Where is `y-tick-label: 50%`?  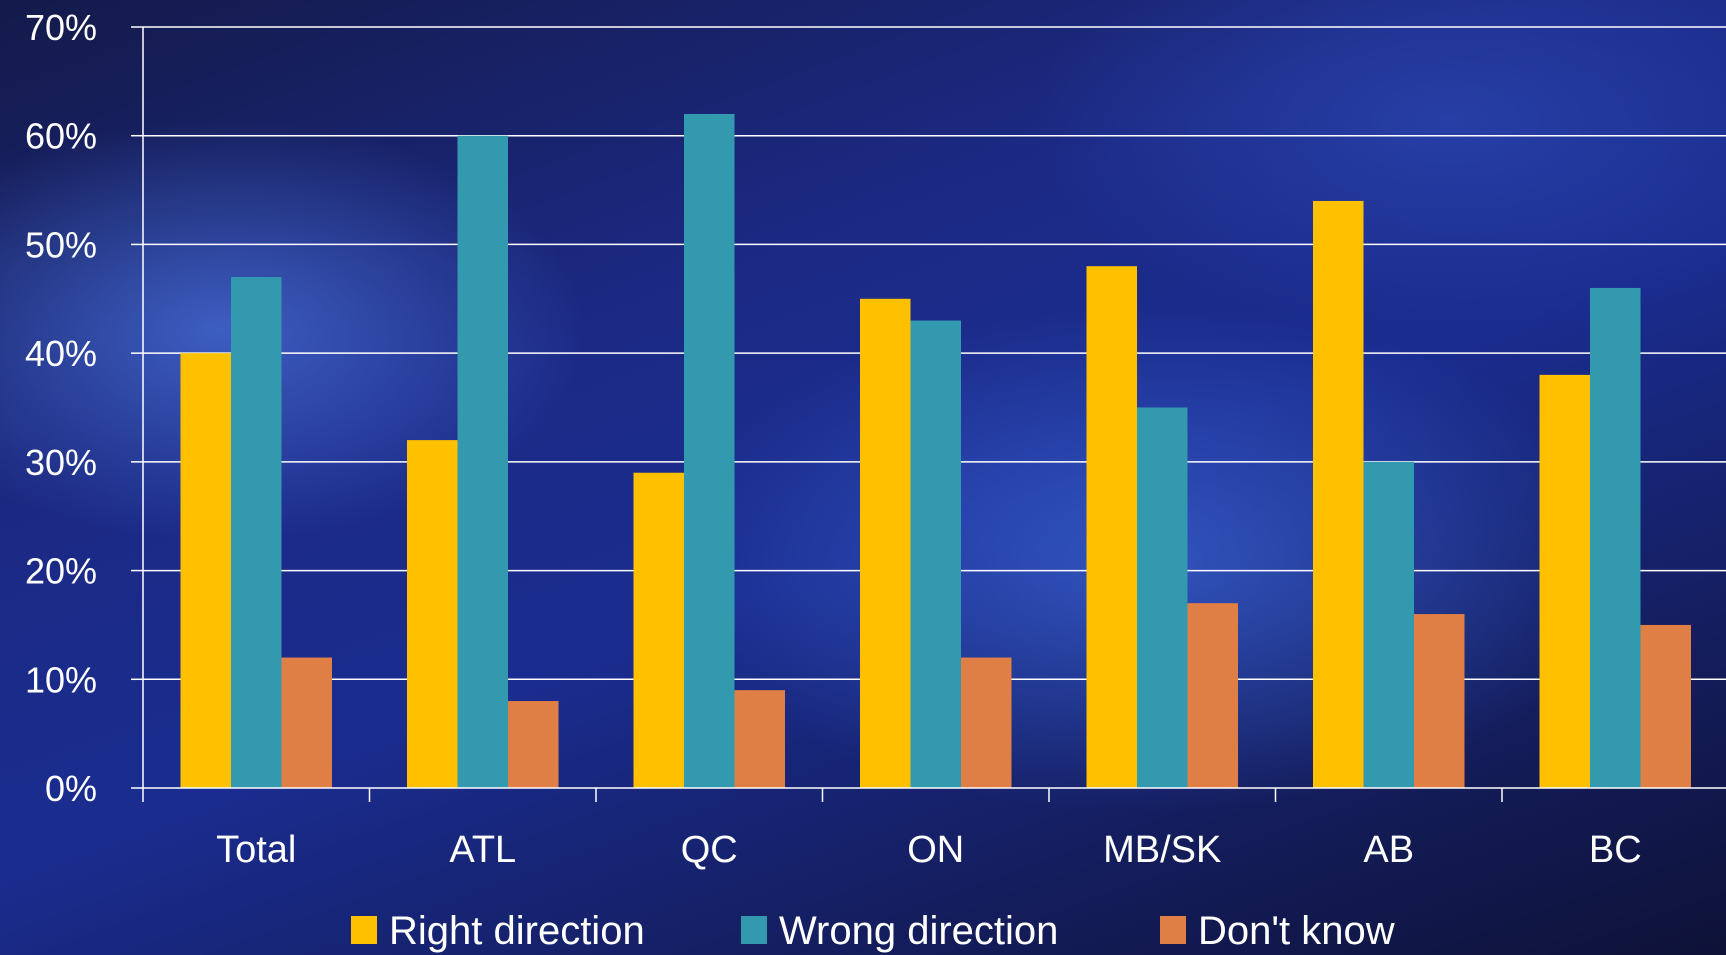 y-tick-label: 50% is located at coordinates (61, 244).